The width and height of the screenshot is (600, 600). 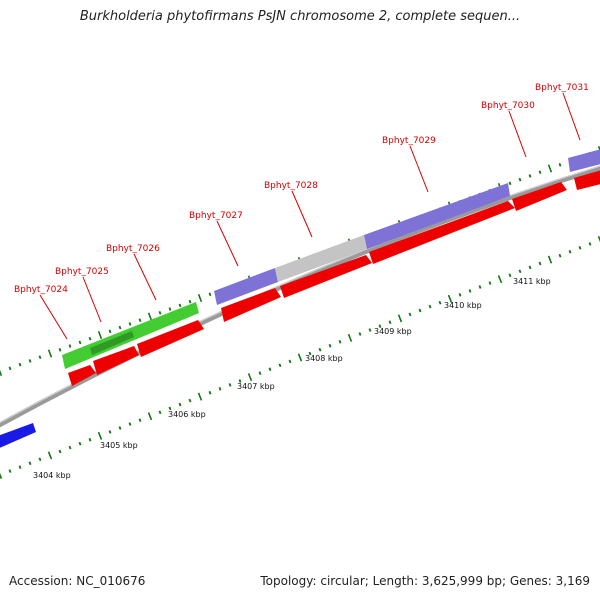 What do you see at coordinates (256, 386) in the screenshot?
I see `kbp-label-3407: 3407 kbp` at bounding box center [256, 386].